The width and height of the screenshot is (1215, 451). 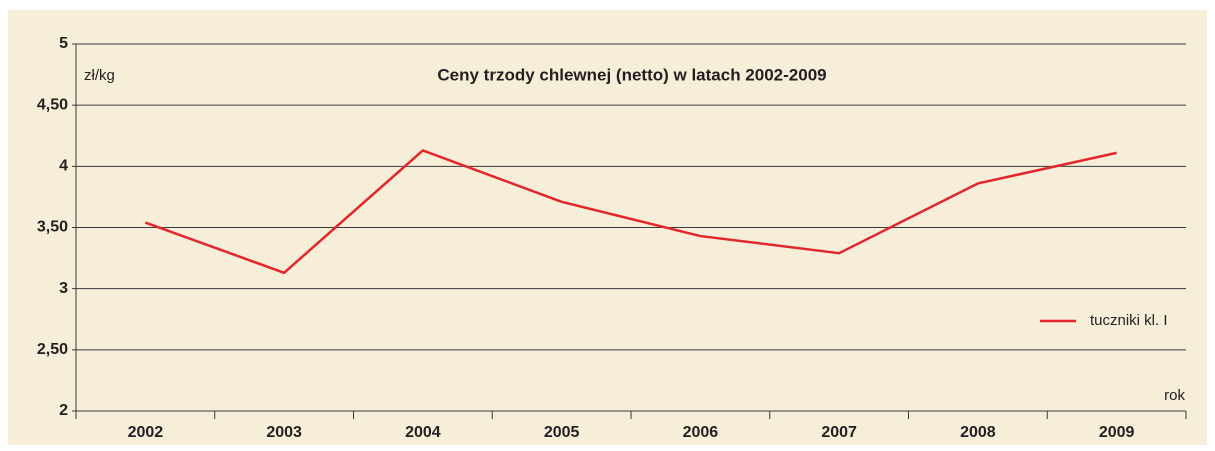 What do you see at coordinates (1174, 395) in the screenshot?
I see `x-axis-label: rok` at bounding box center [1174, 395].